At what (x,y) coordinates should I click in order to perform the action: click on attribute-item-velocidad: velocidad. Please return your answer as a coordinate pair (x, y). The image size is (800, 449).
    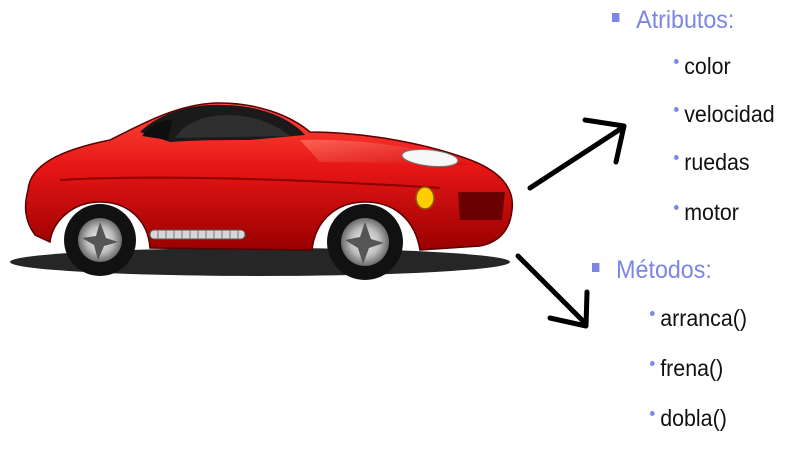
    Looking at the image, I should click on (724, 114).